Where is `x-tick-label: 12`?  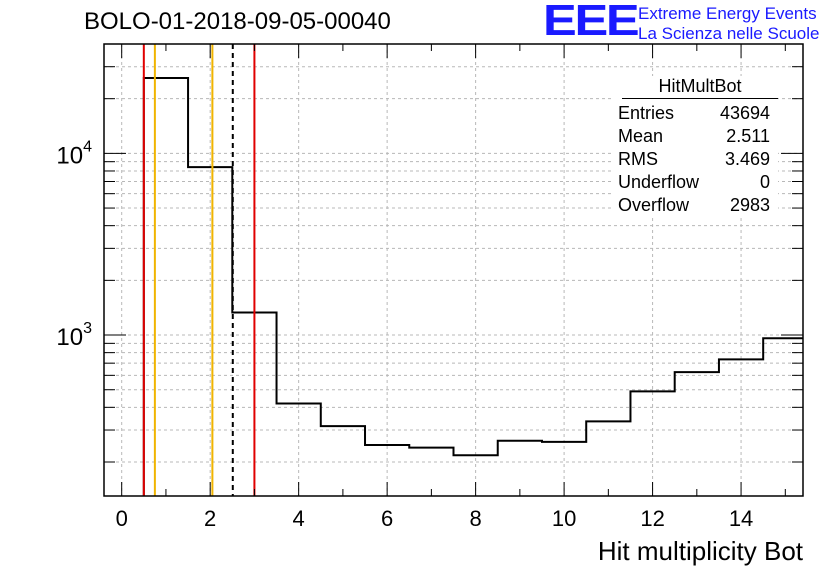 x-tick-label: 12 is located at coordinates (652, 518).